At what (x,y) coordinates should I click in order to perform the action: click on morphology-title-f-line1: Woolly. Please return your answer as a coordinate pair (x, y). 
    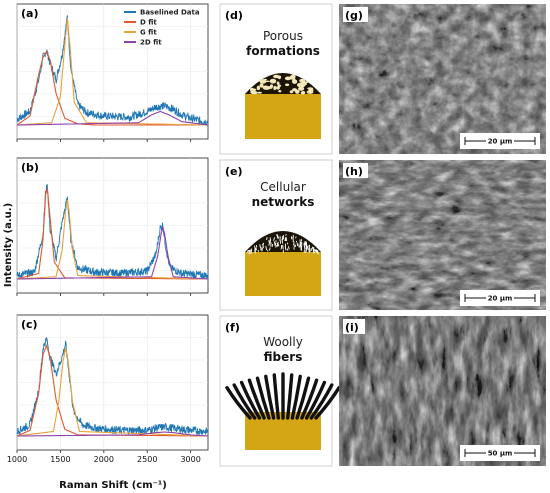
    Looking at the image, I should click on (283, 342).